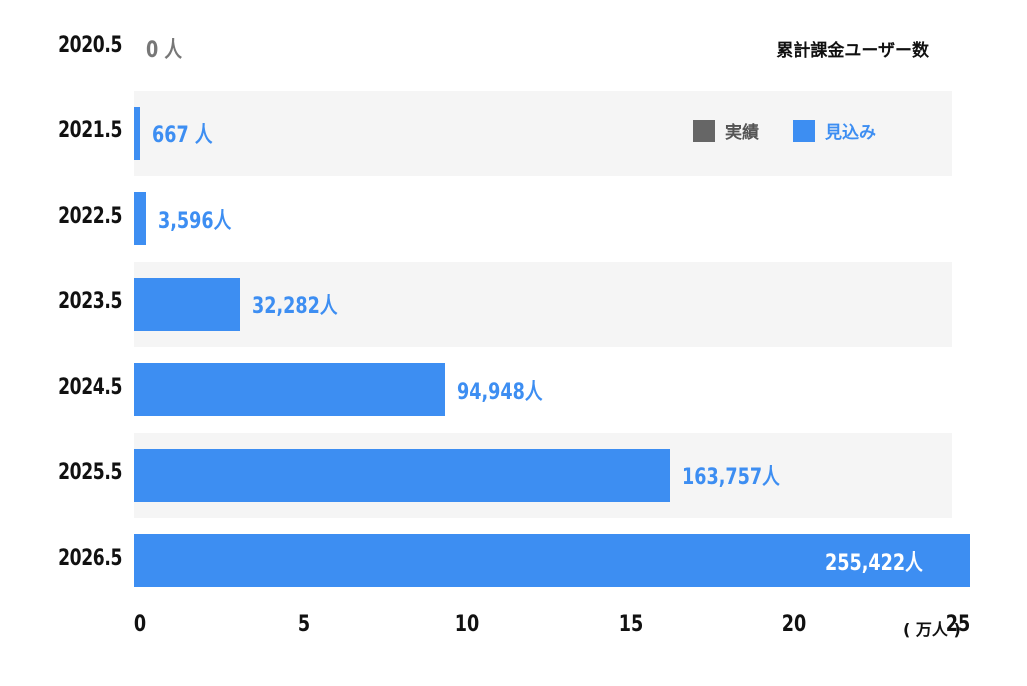  Describe the element at coordinates (194, 221) in the screenshot. I see `value-label: 3,596人` at that location.